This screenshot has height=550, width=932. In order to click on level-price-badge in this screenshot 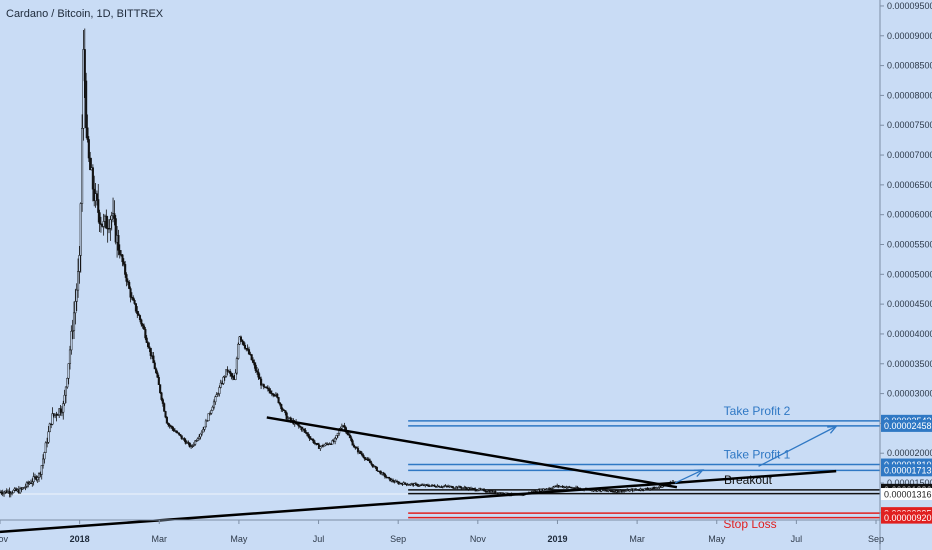, I will do `click(906, 470)`.